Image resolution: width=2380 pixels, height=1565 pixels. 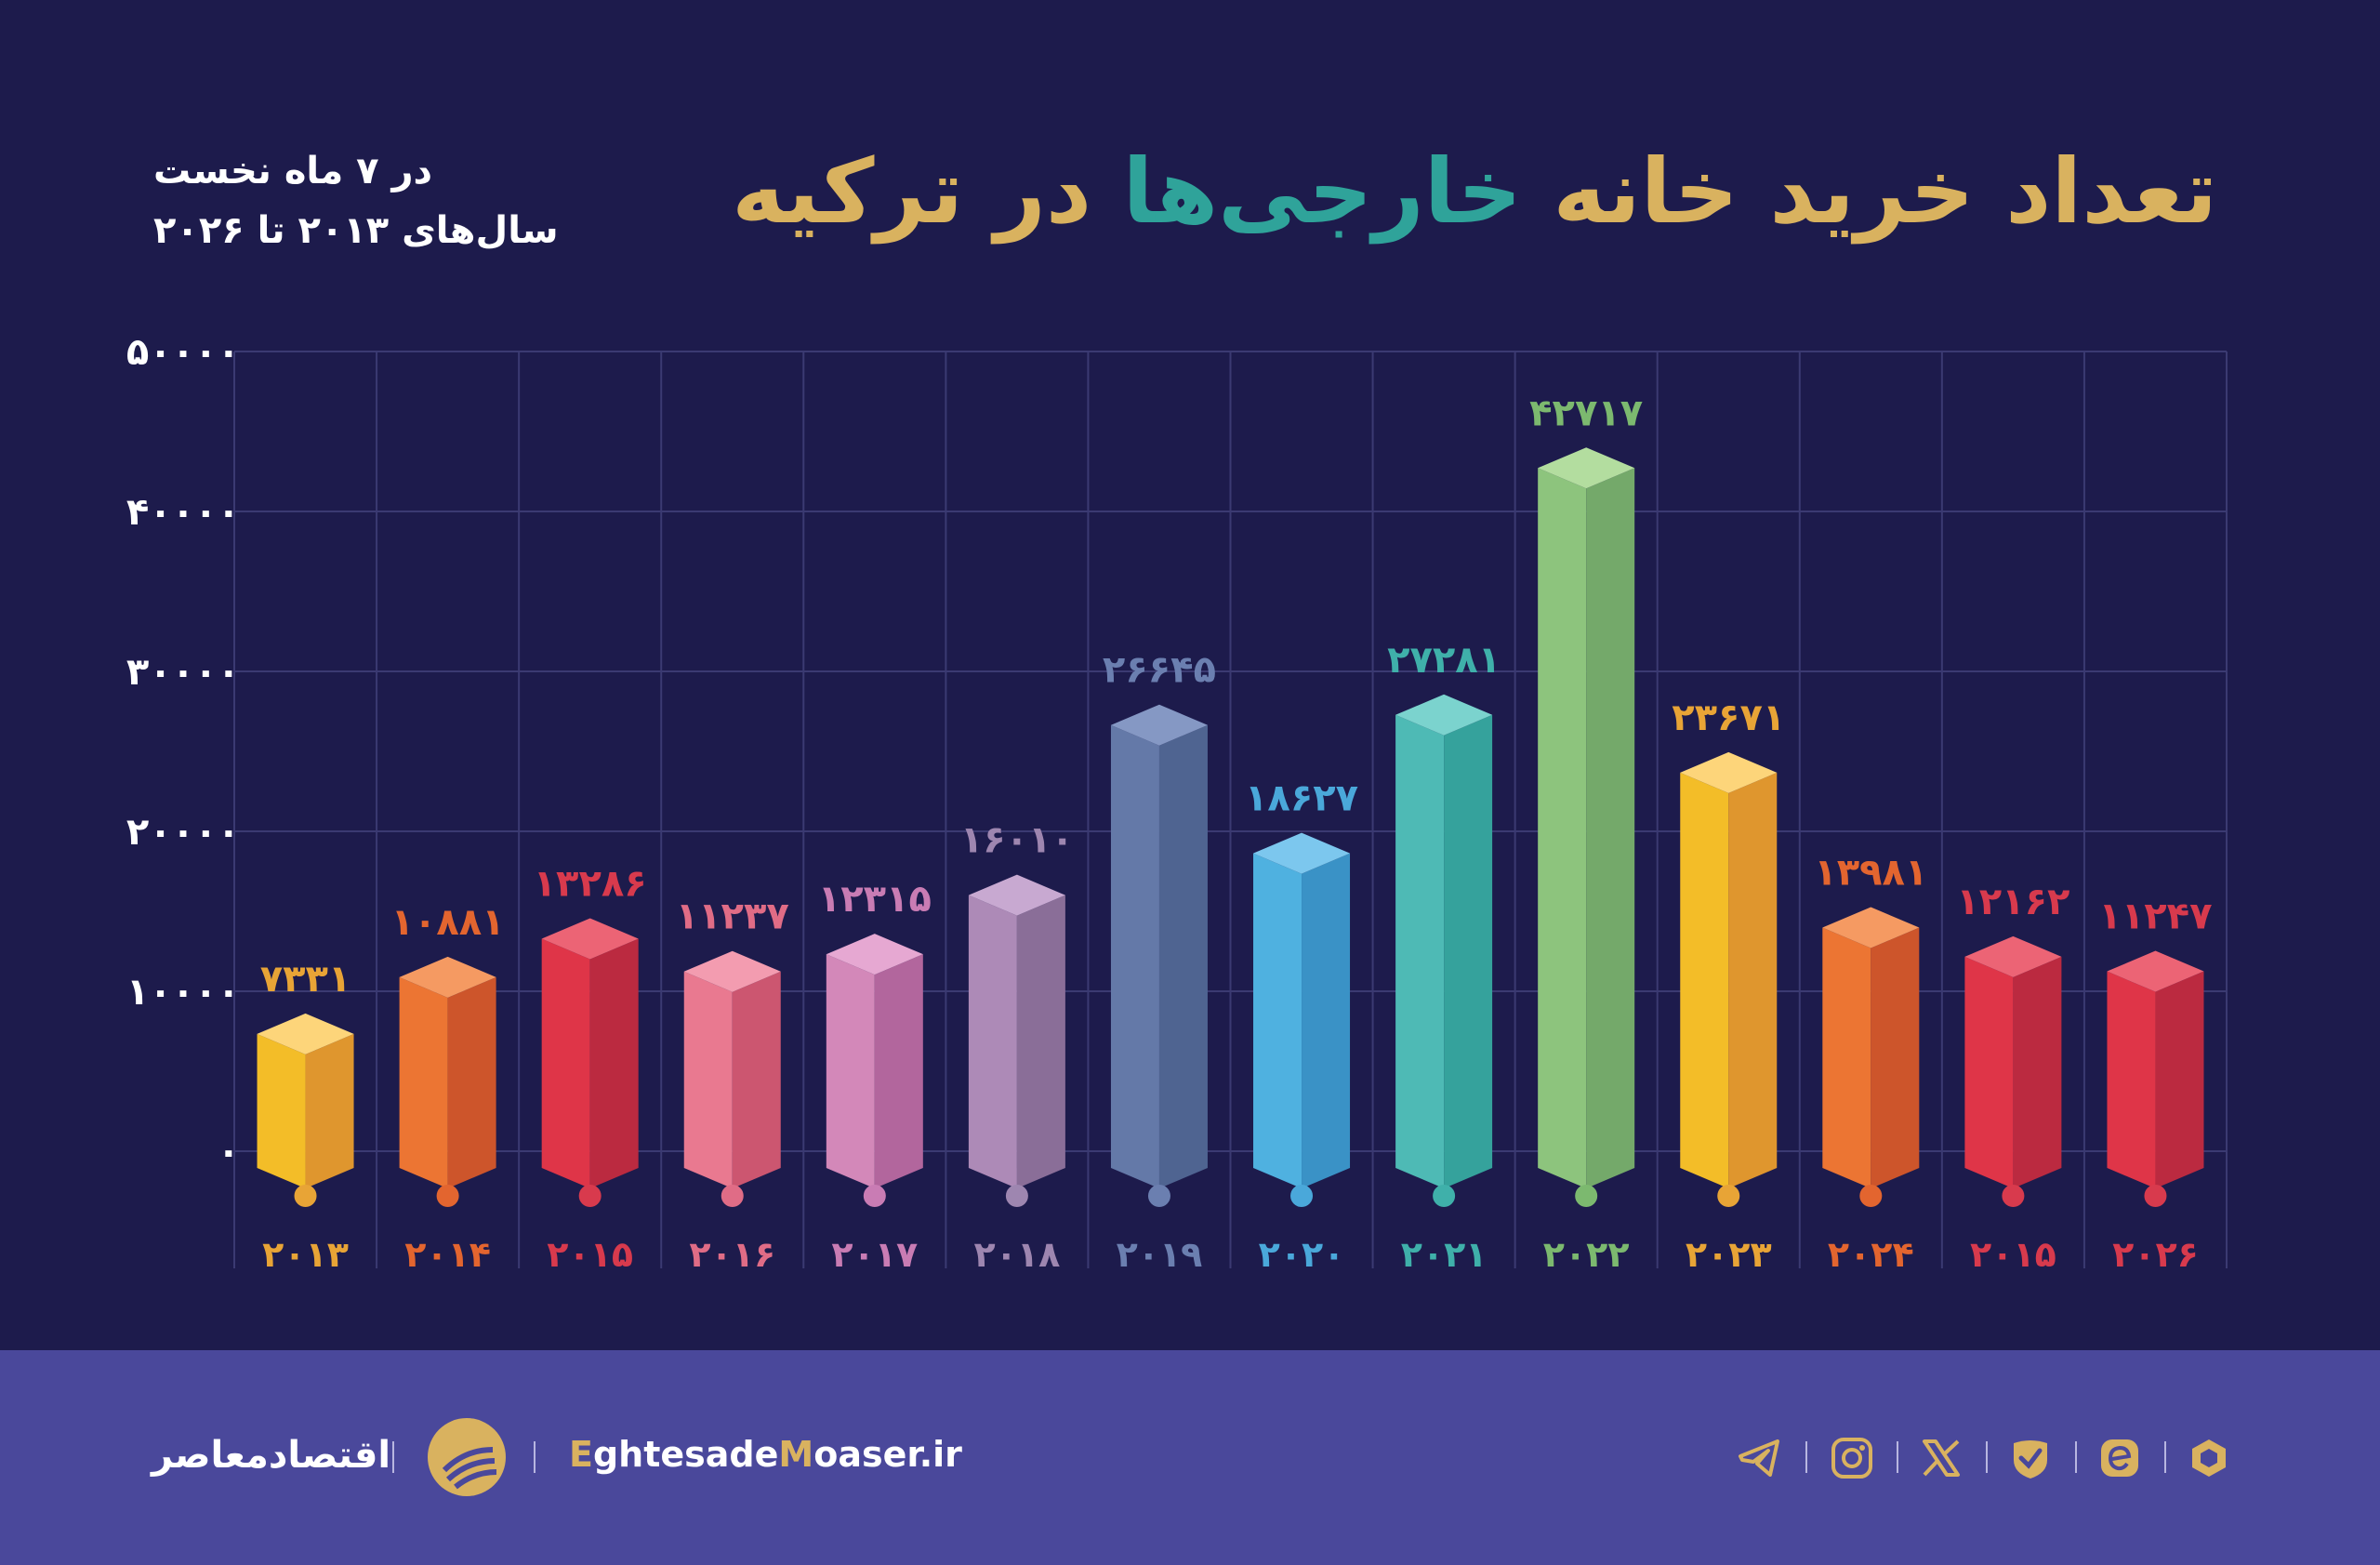 What do you see at coordinates (1870, 873) in the screenshot?
I see `bar-value-label: ۱۳۹۸۱` at bounding box center [1870, 873].